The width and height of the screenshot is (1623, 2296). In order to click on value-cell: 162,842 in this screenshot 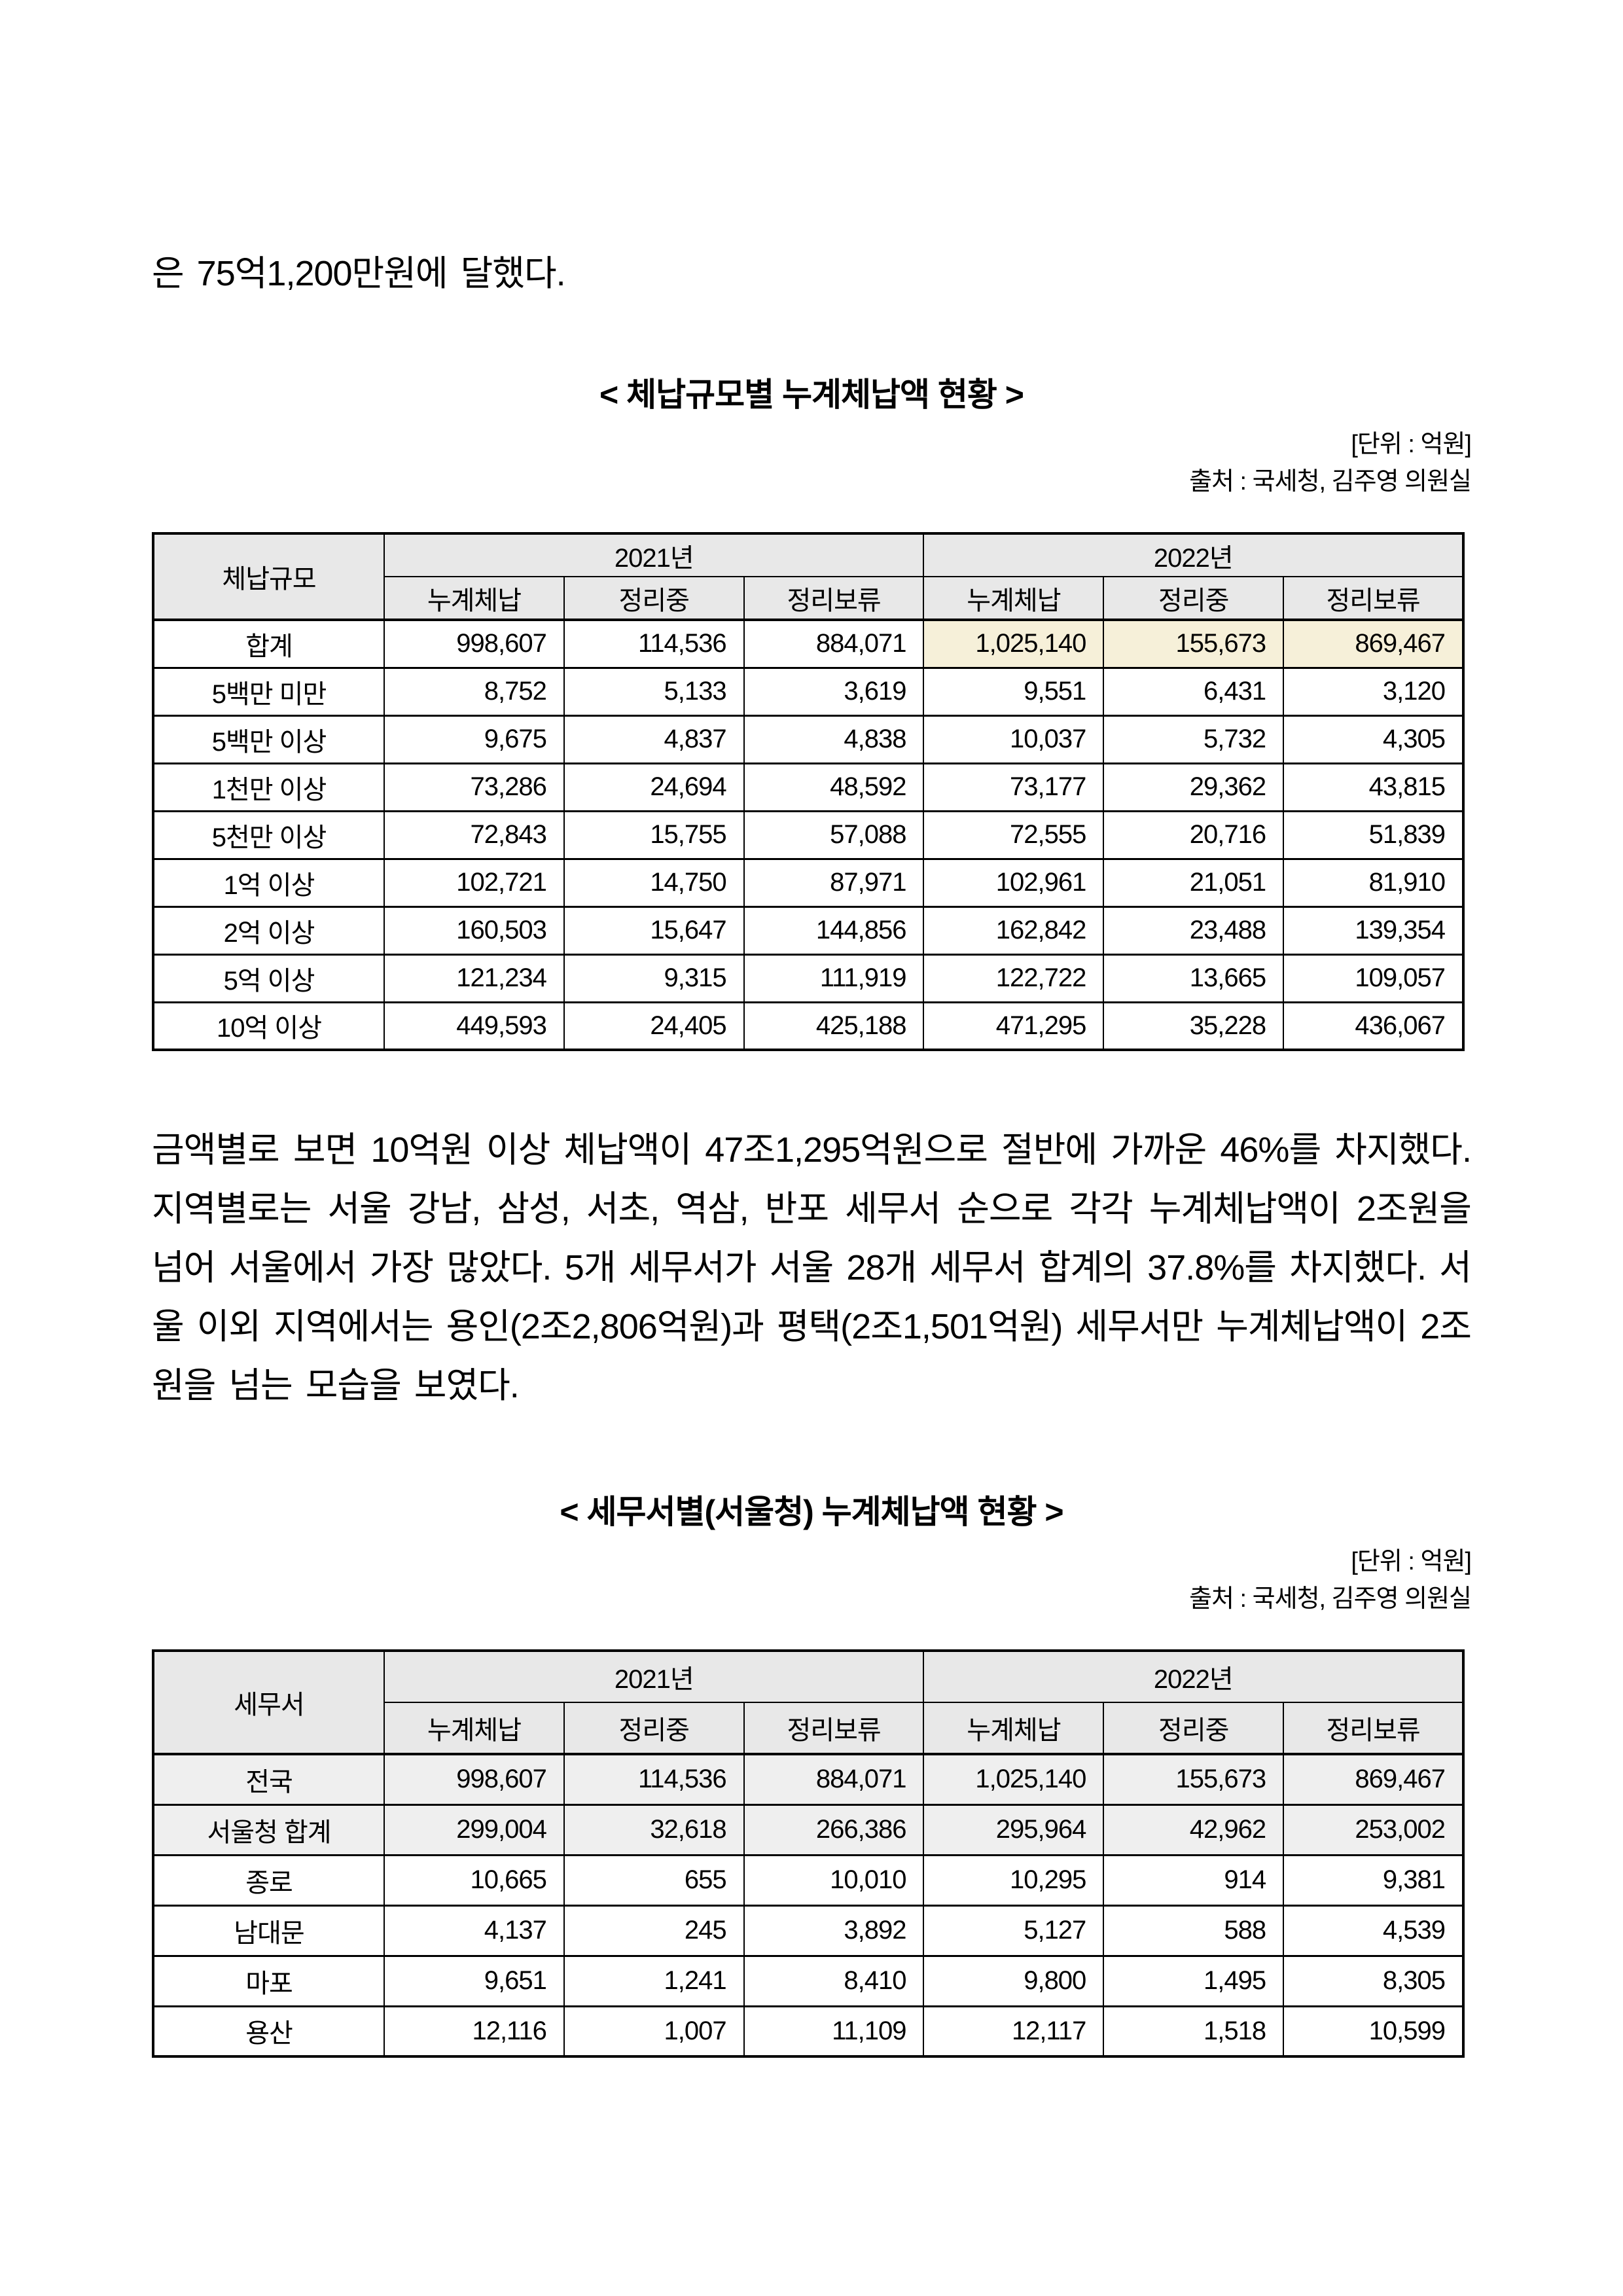, I will do `click(1014, 930)`.